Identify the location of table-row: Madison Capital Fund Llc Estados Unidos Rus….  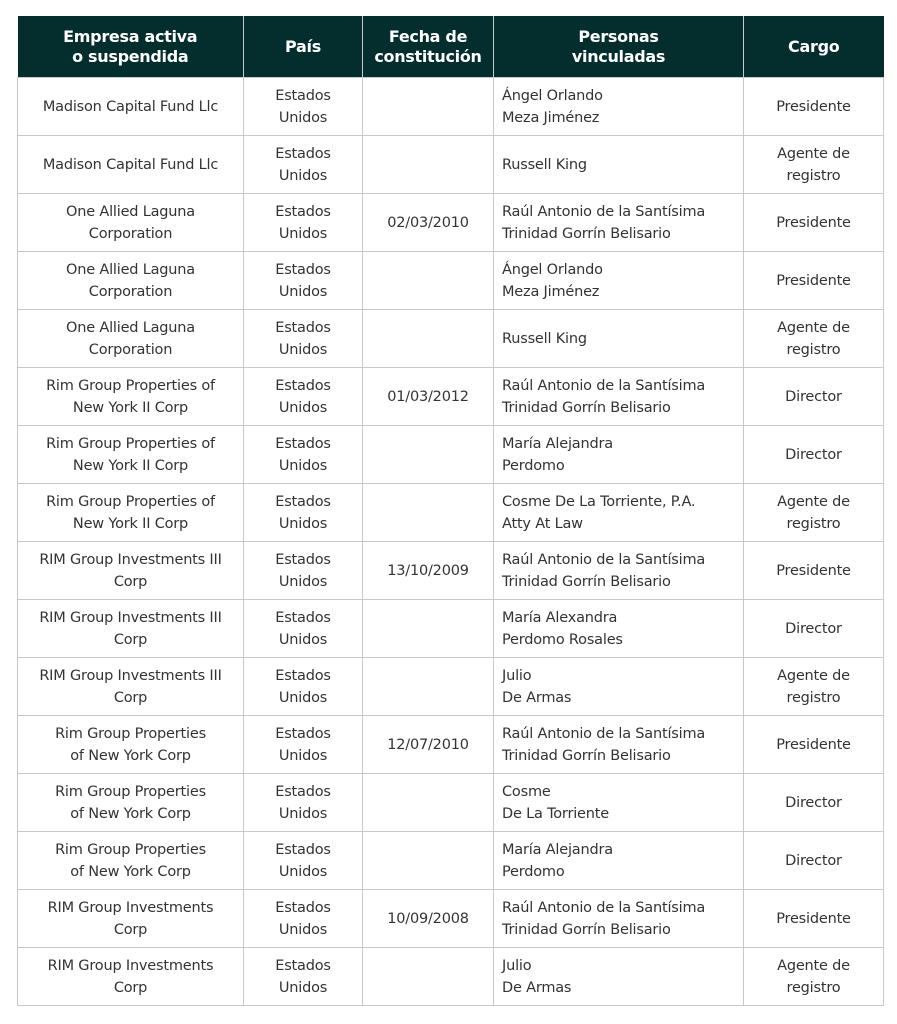
(450, 164).